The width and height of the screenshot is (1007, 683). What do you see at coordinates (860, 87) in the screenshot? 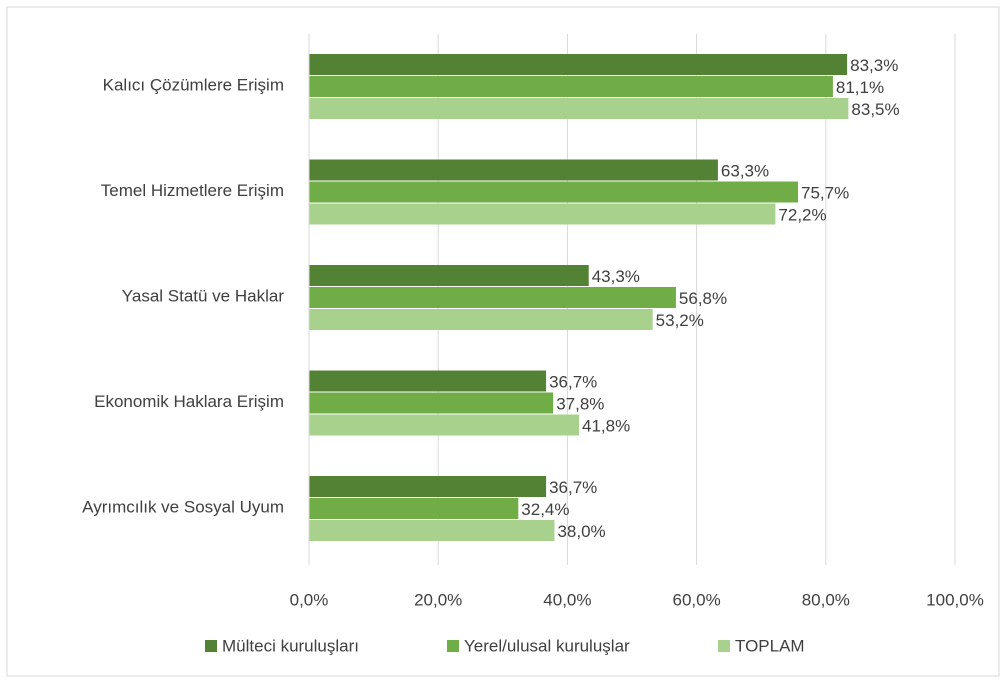
I see `data-label: 81,1%` at bounding box center [860, 87].